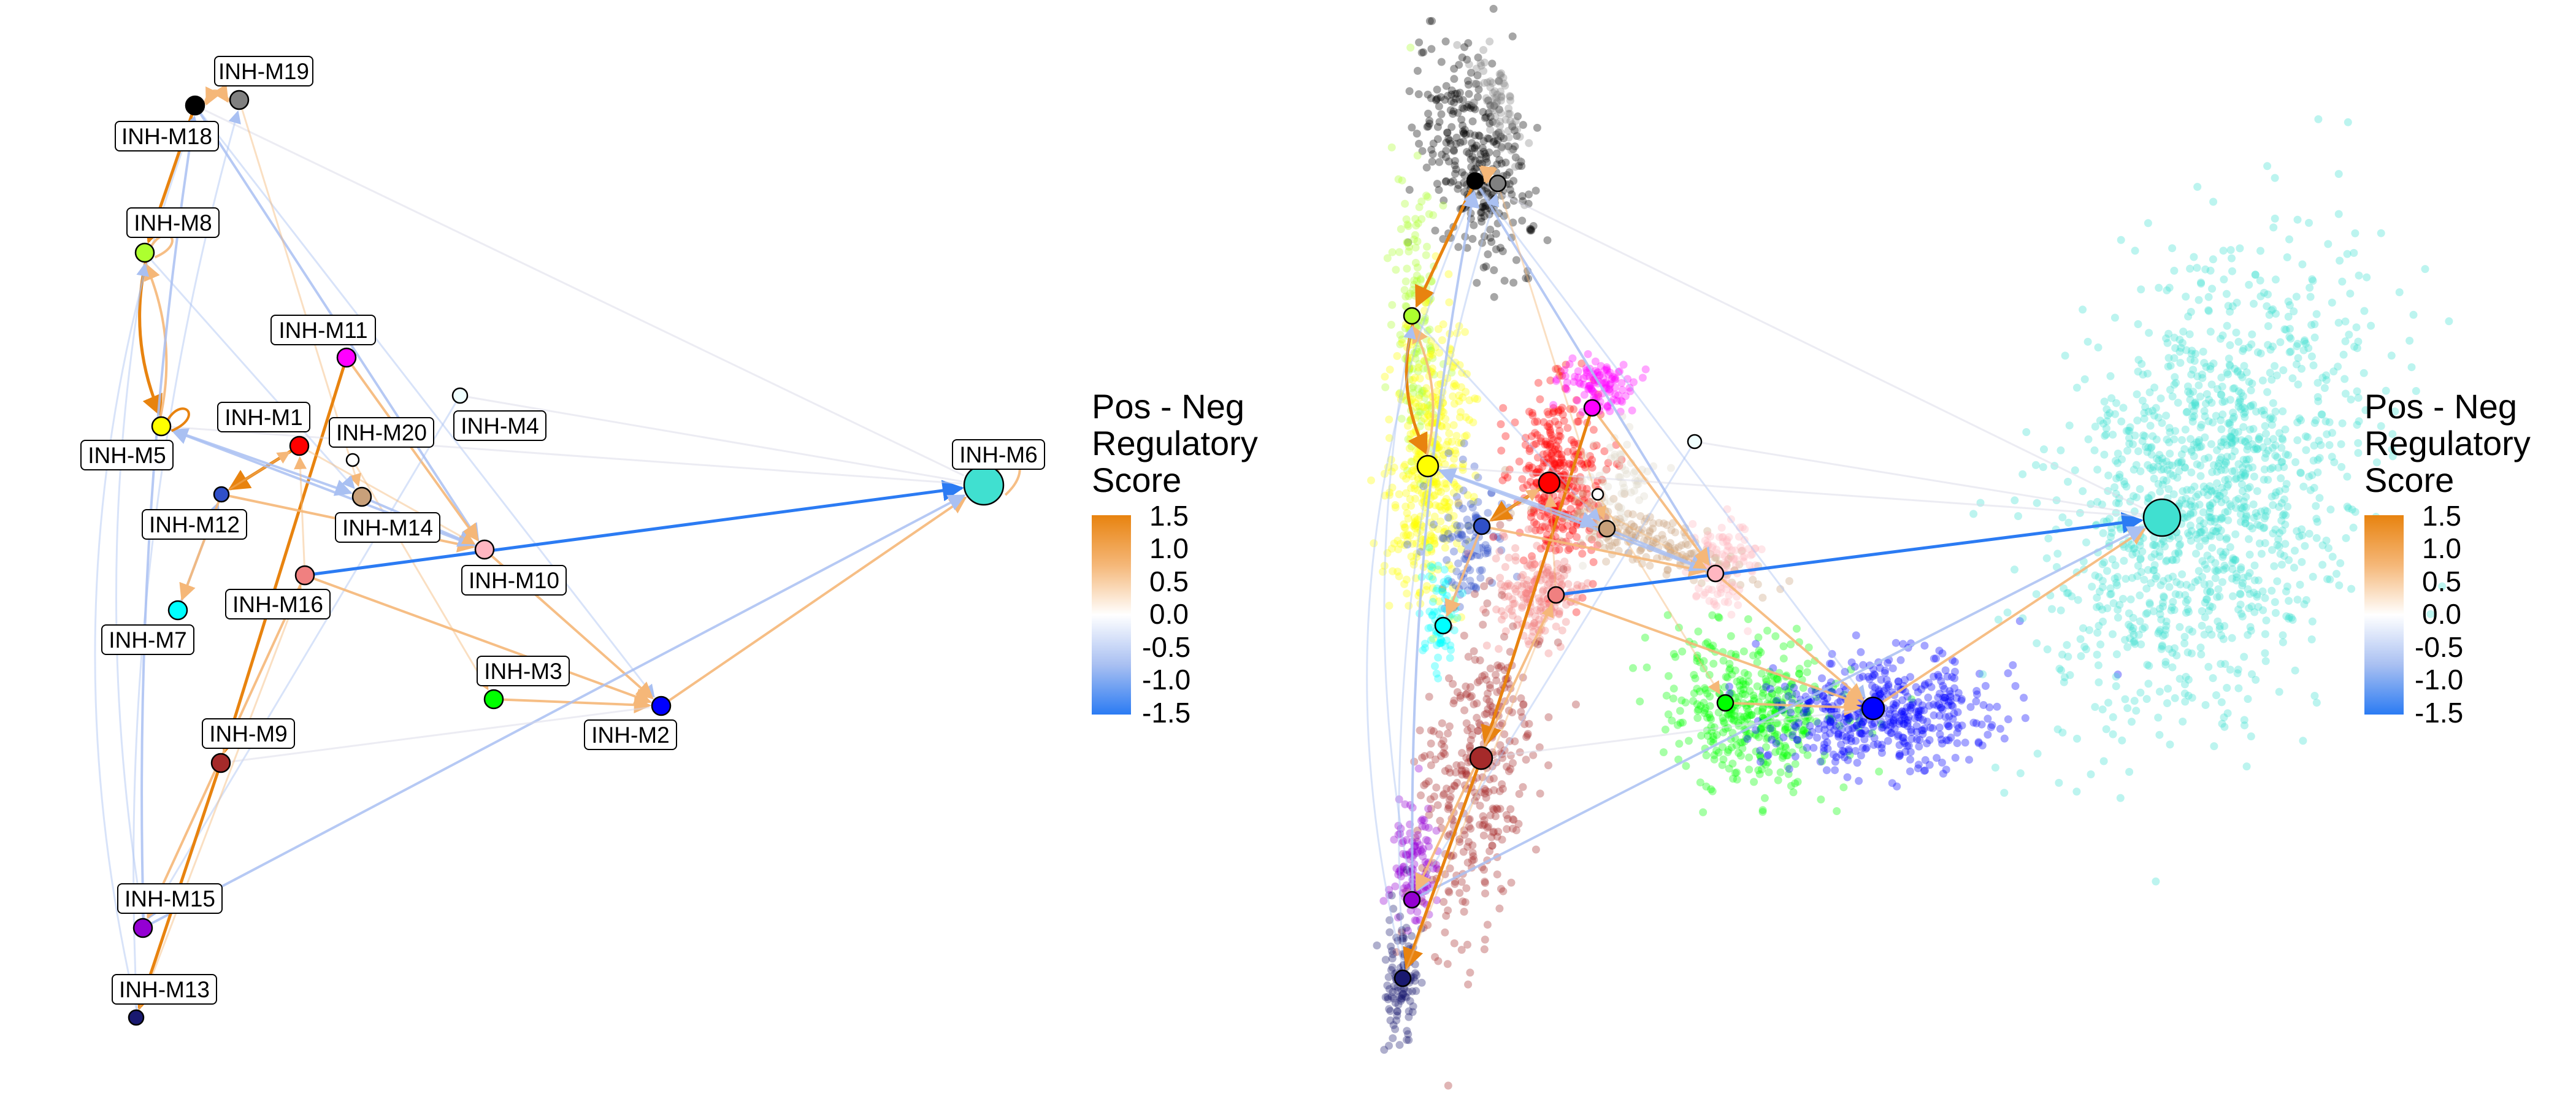 Image resolution: width=2576 pixels, height=1104 pixels. I want to click on node-inh-m16, so click(304, 575).